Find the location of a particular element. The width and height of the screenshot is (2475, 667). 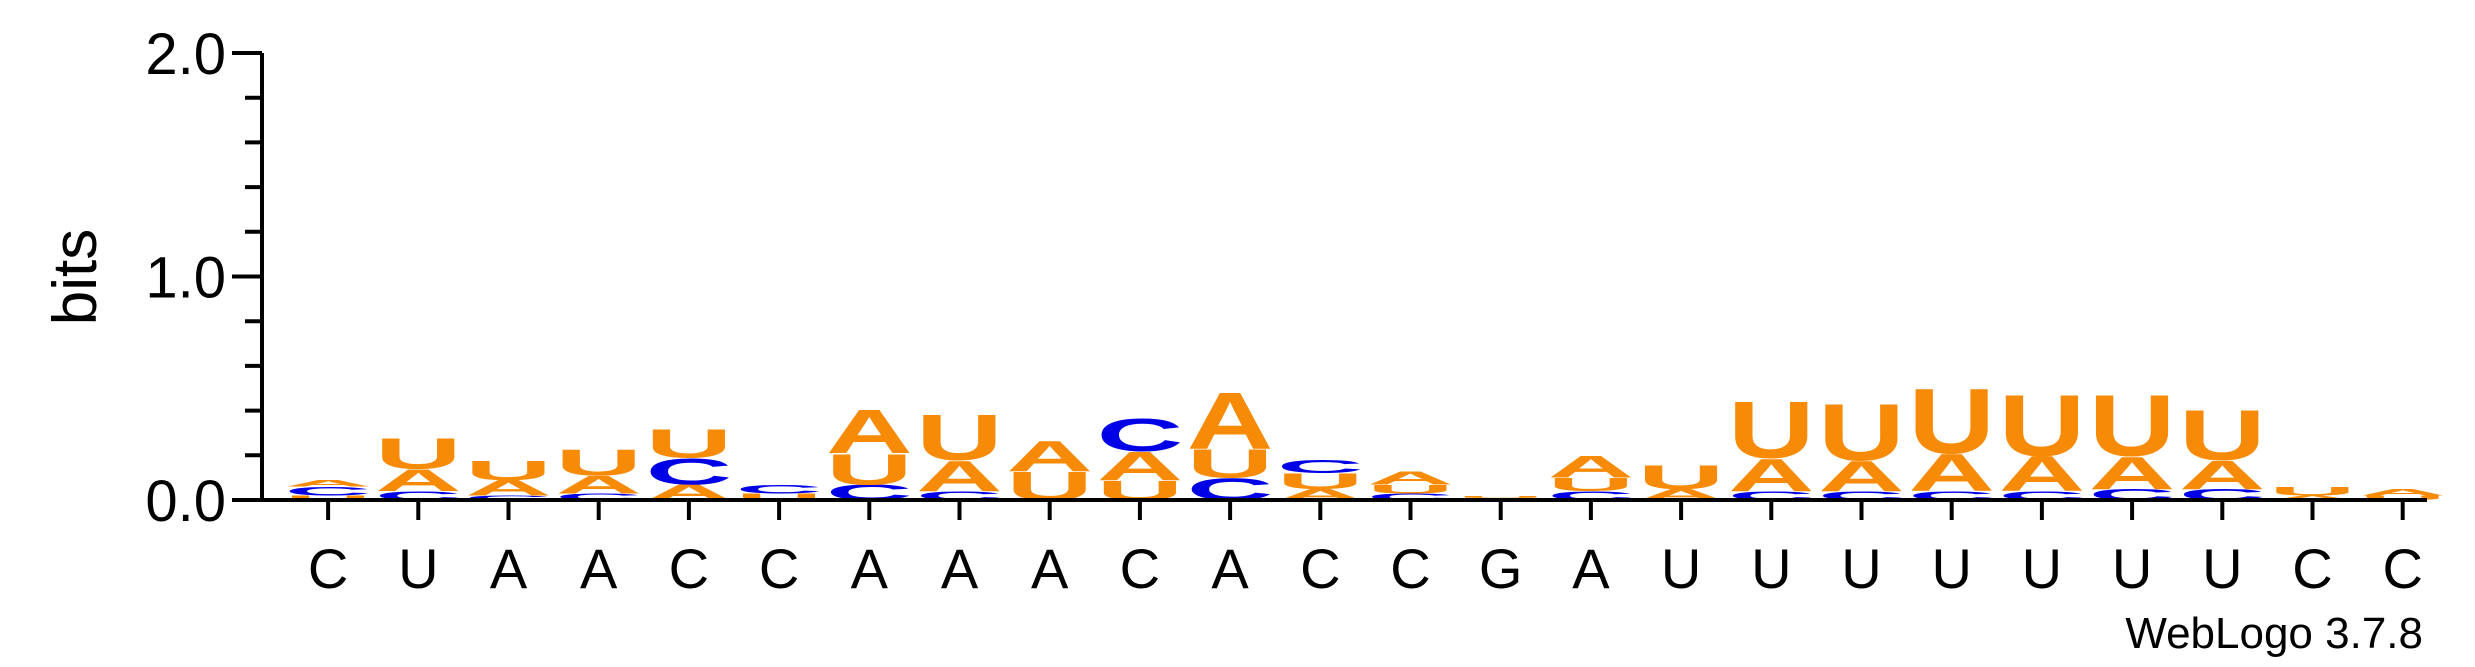

stack-position-17: CAU is located at coordinates (1771, 443).